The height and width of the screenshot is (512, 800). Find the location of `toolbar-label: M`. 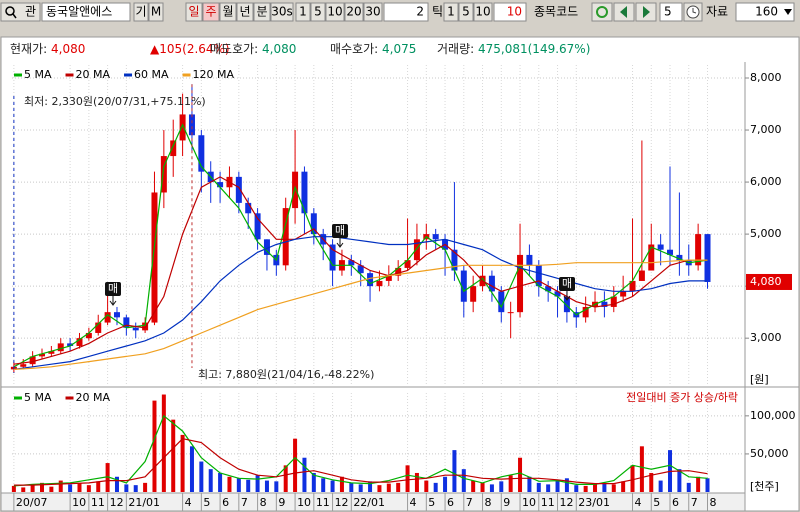

toolbar-label: M is located at coordinates (156, 12).